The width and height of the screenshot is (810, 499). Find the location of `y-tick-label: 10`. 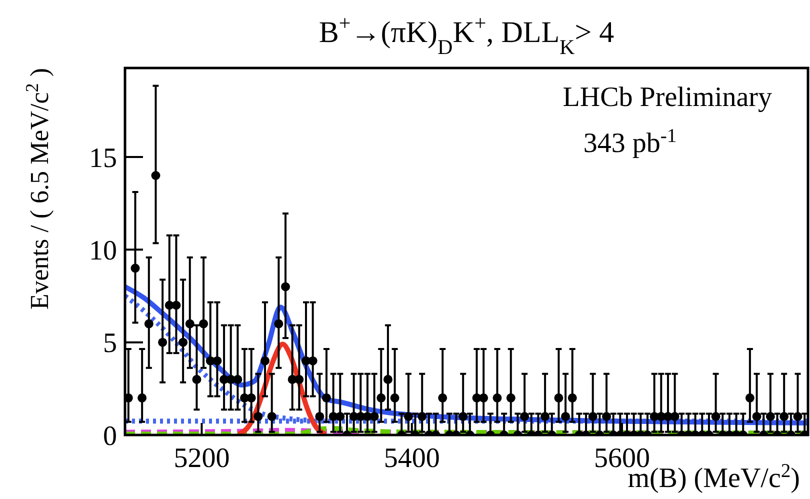

y-tick-label: 10 is located at coordinates (103, 250).